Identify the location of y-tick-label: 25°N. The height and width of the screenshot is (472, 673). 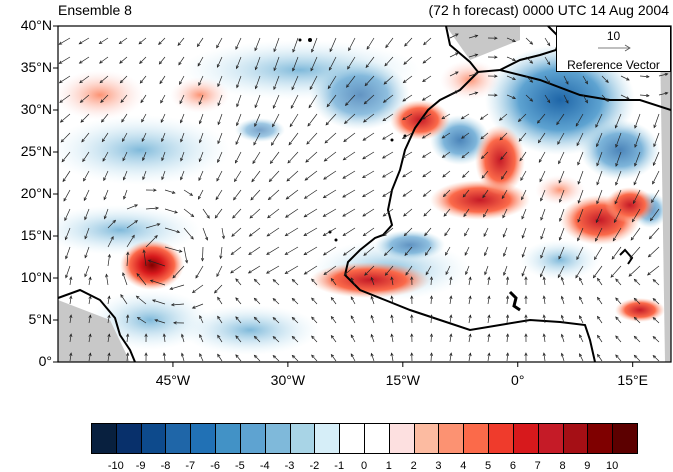
(27, 151).